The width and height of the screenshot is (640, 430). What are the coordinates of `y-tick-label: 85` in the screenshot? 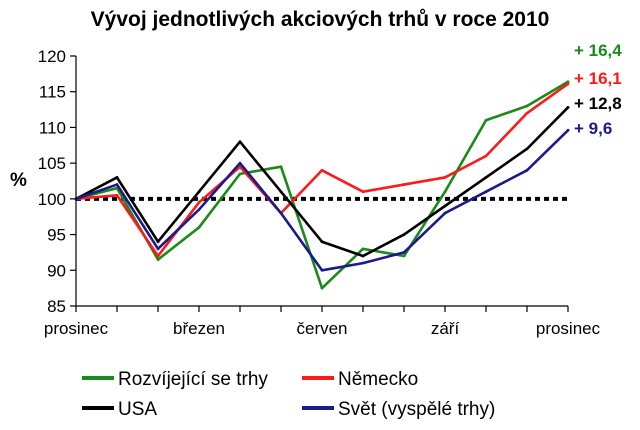 It's located at (56, 306).